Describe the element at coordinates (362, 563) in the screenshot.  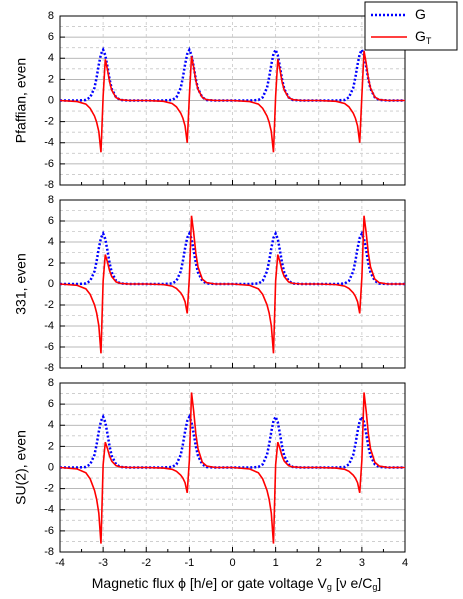
I see `x-tick-label: 3` at that location.